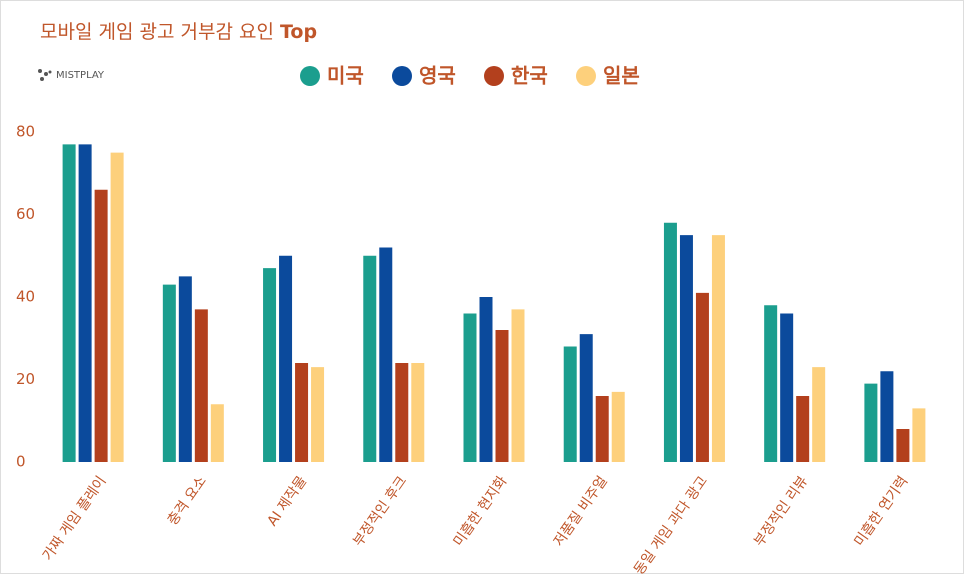 The width and height of the screenshot is (964, 574). What do you see at coordinates (437, 76) in the screenshot?
I see `legend-label: 영국` at bounding box center [437, 76].